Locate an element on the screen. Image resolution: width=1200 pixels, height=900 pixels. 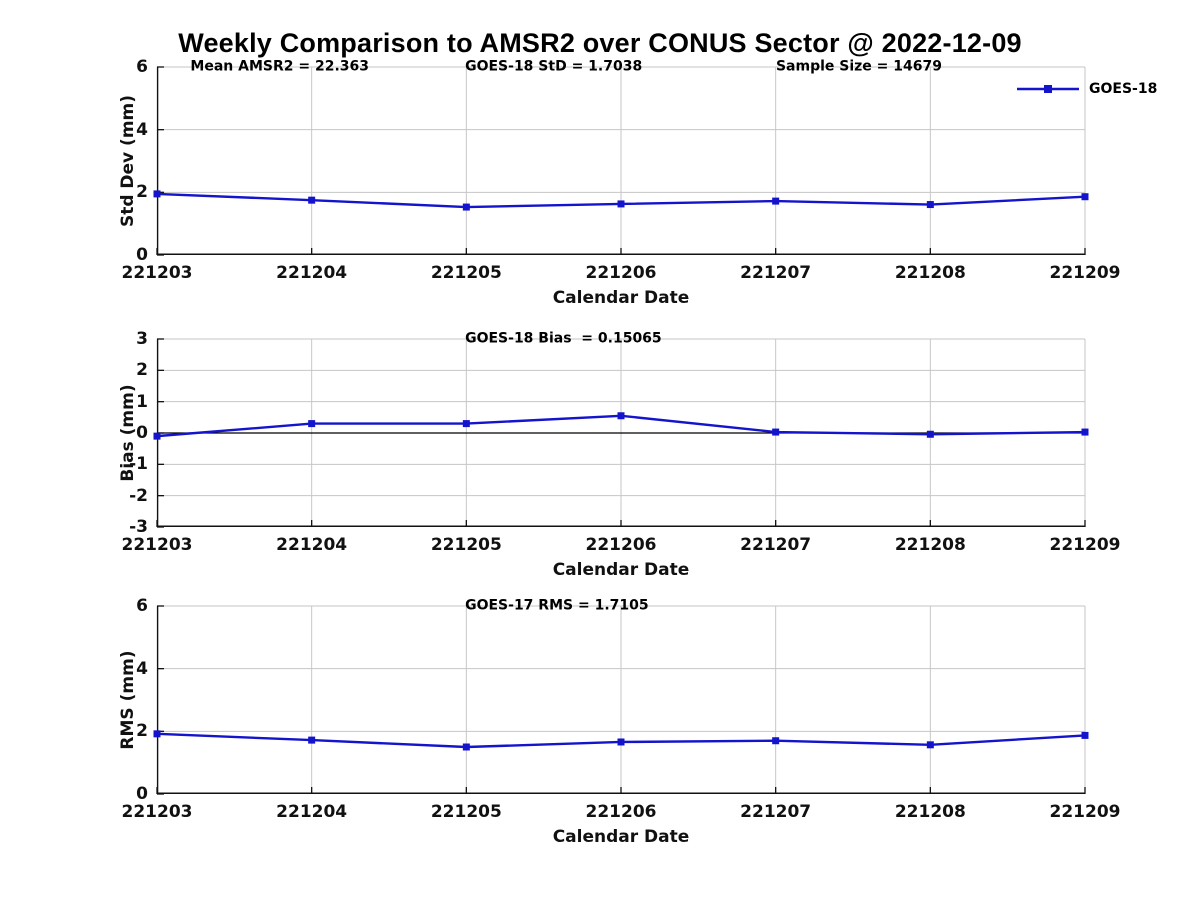
y-tick-label: 1 is located at coordinates (142, 401).